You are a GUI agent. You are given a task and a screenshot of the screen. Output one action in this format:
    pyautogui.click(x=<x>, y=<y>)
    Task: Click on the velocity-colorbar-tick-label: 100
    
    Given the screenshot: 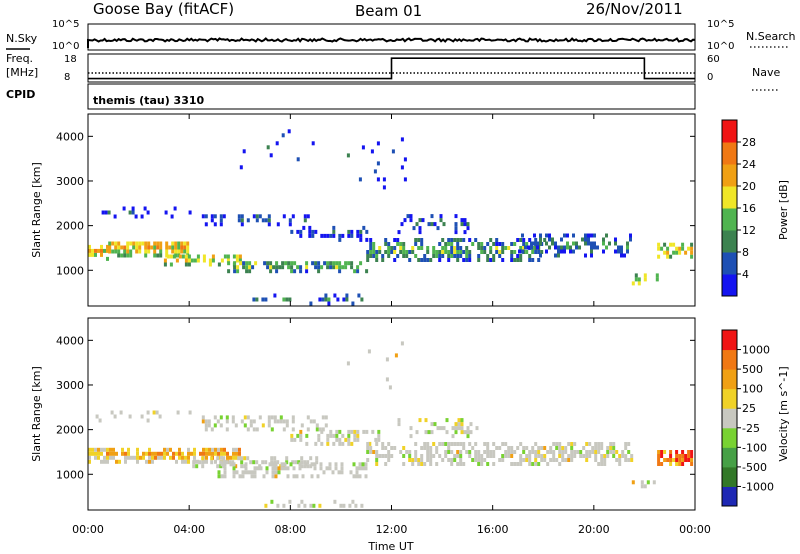 What is the action you would take?
    pyautogui.click(x=752, y=389)
    